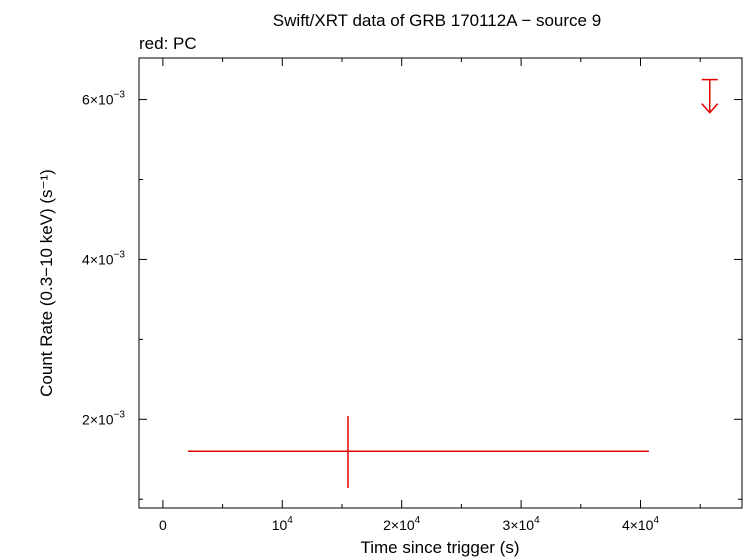  What do you see at coordinates (163, 525) in the screenshot?
I see `x-tick-label: 0` at bounding box center [163, 525].